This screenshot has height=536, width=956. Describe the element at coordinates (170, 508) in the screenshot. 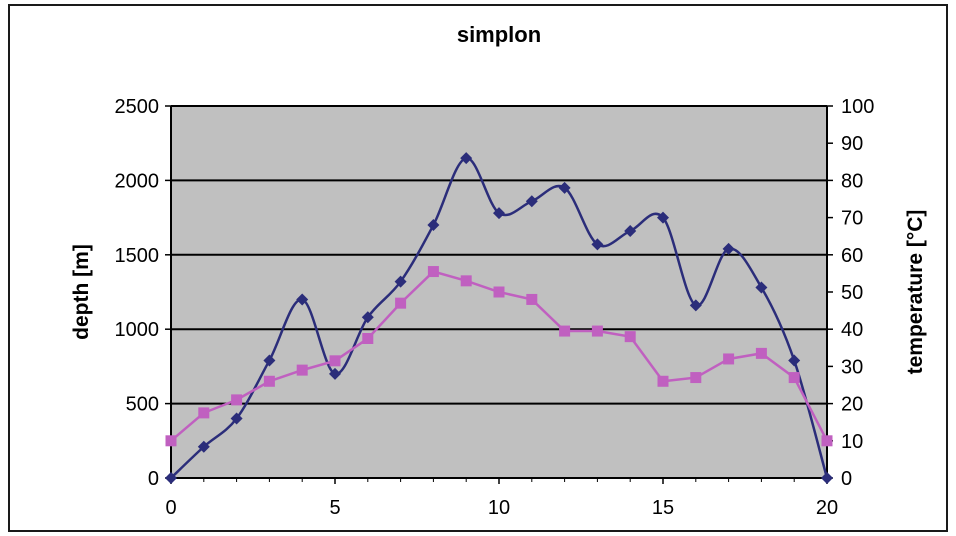

I see `x-tick-label: 0` at that location.